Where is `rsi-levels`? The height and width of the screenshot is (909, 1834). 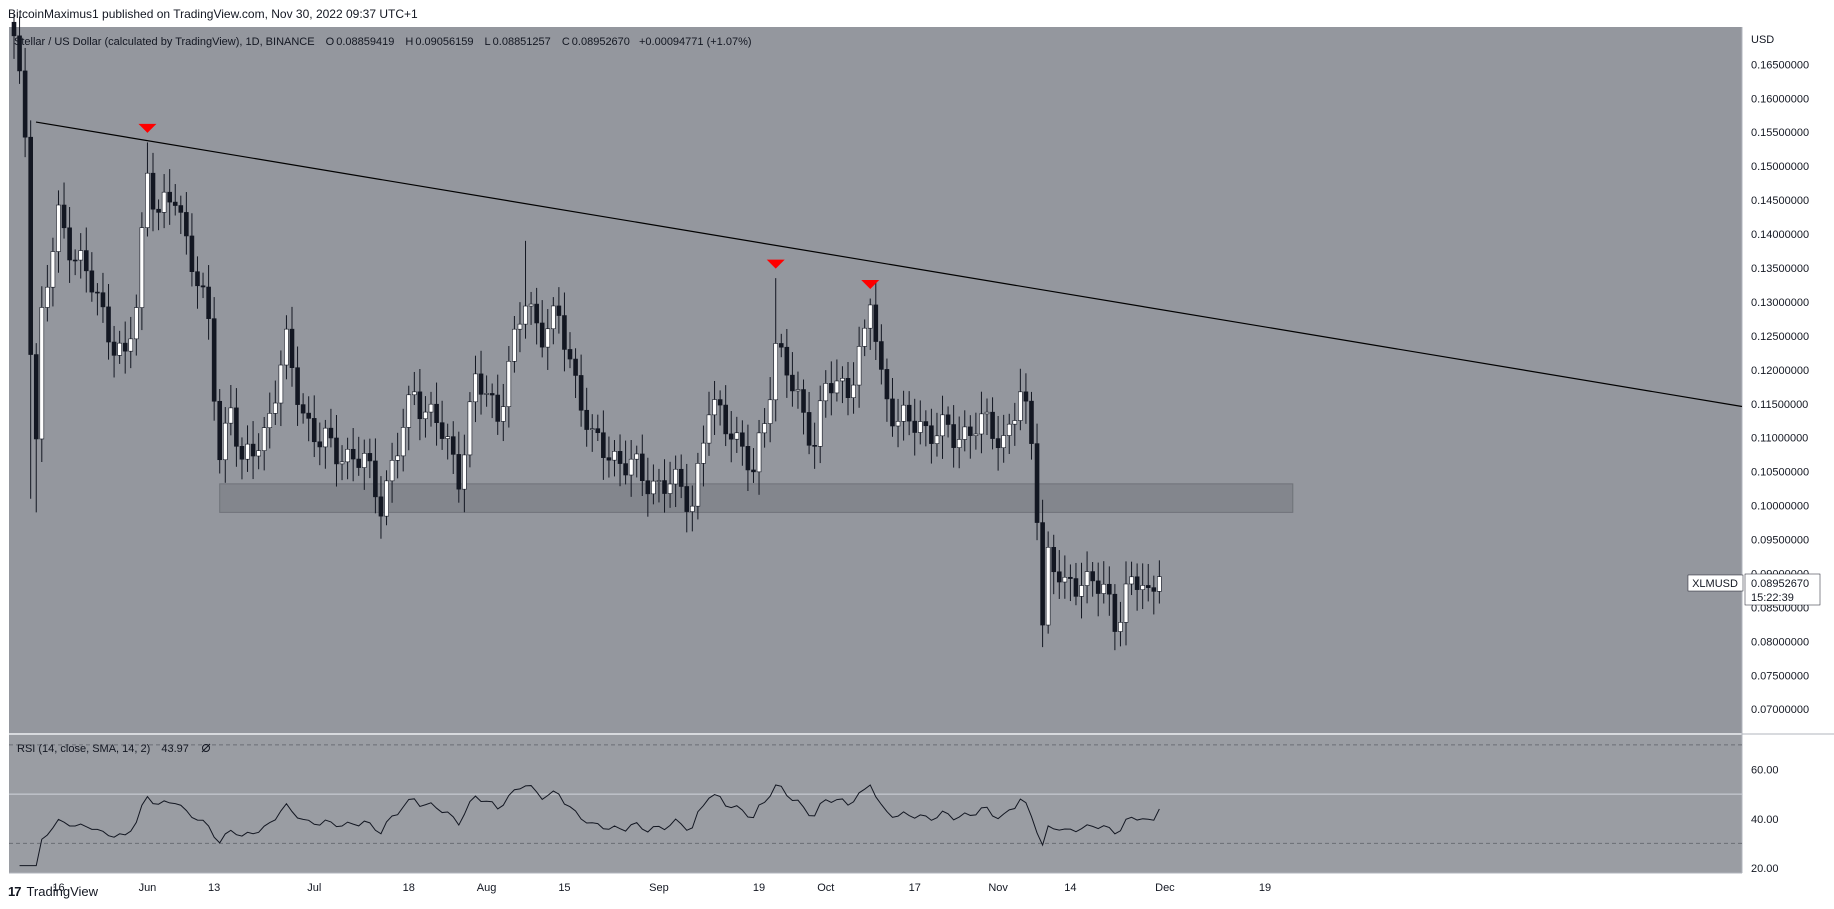 rsi-levels is located at coordinates (875, 794).